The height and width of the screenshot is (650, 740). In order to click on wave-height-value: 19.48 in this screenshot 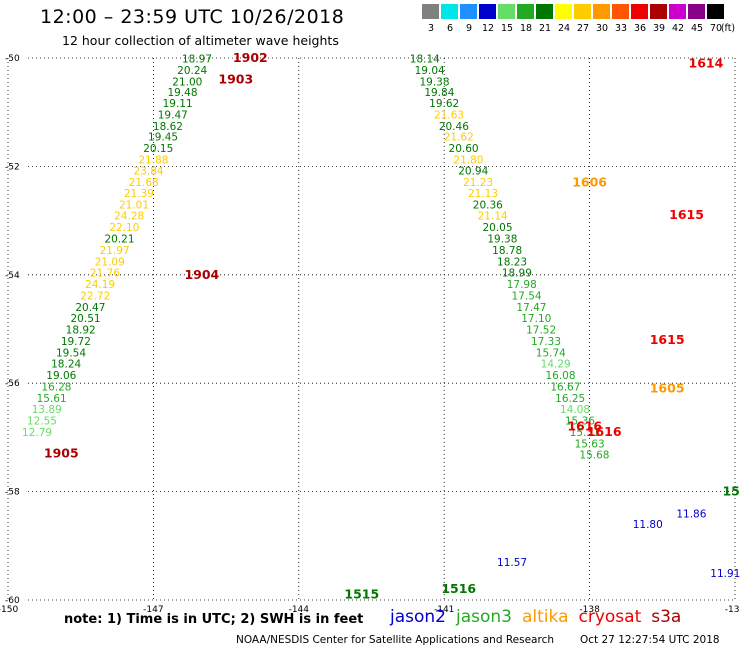, I will do `click(182, 93)`.